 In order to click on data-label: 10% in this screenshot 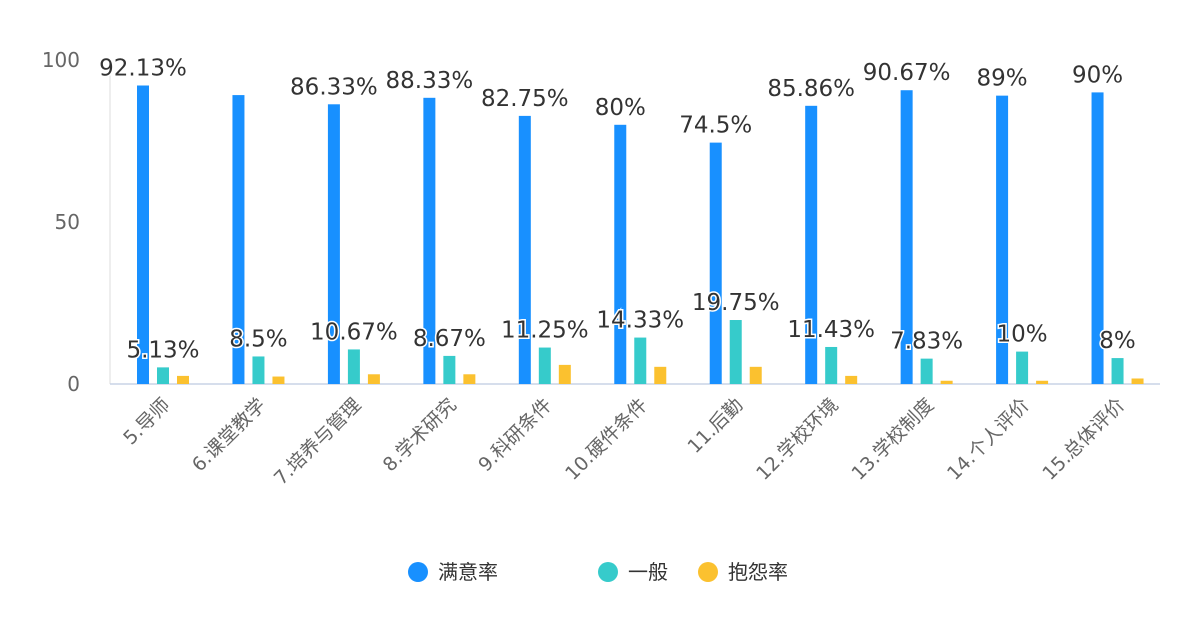, I will do `click(1022, 335)`.